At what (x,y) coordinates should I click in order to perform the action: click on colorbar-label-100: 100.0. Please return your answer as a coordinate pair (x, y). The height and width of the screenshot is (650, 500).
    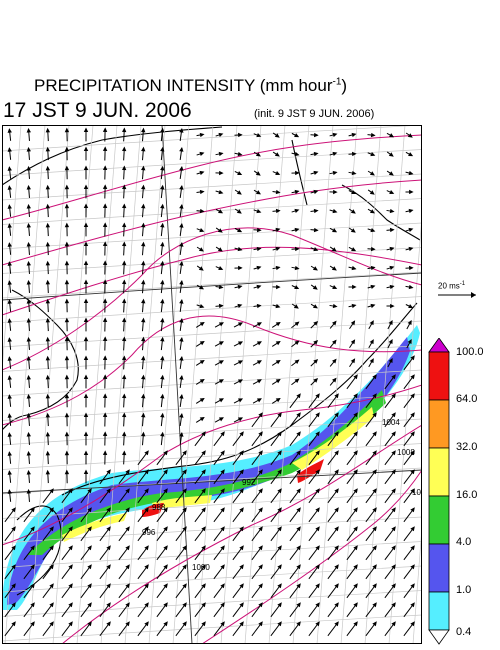
    Looking at the image, I should click on (470, 352).